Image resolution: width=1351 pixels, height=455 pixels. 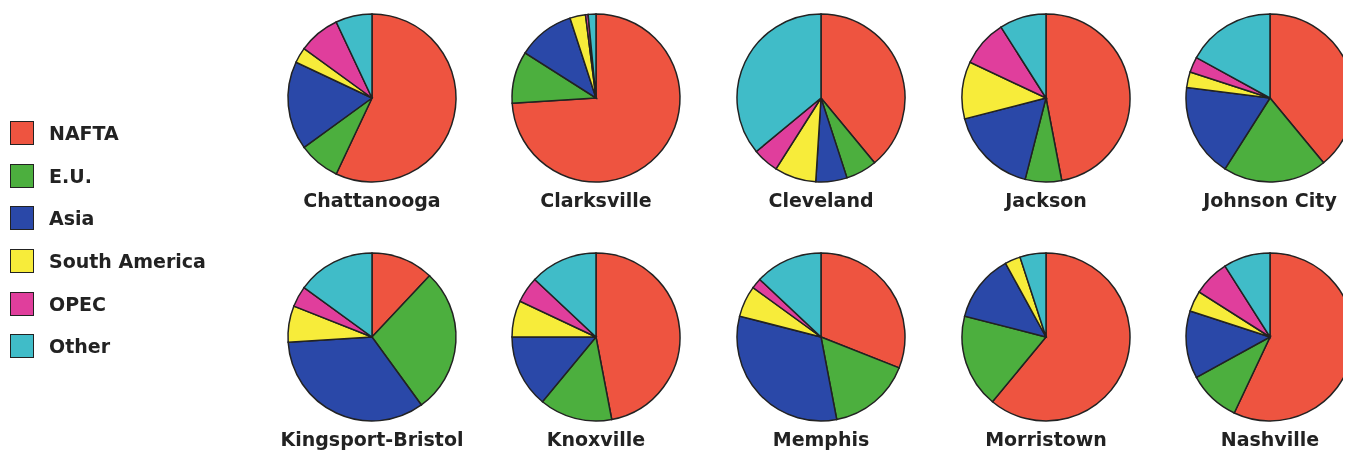 What do you see at coordinates (596, 200) in the screenshot?
I see `text: Clarksville` at bounding box center [596, 200].